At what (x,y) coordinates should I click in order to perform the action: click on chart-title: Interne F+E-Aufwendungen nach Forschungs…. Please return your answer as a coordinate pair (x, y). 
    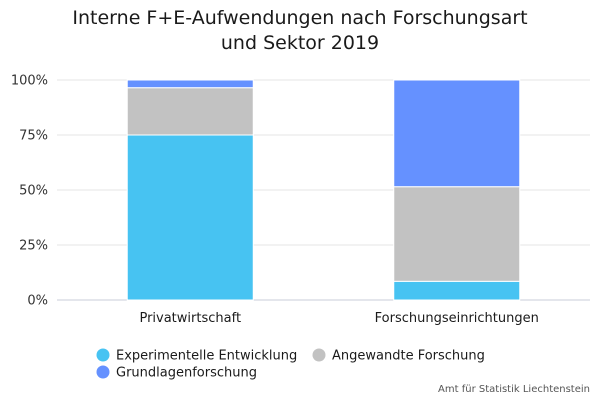
    Looking at the image, I should click on (300, 31).